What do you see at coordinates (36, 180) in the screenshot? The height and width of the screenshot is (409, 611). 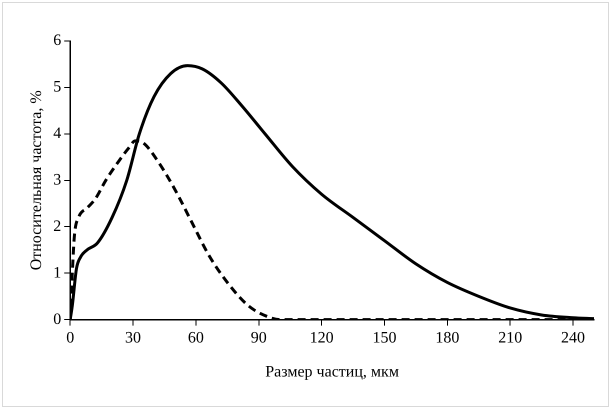 I see `y-axis-title: Относительная частота, %` at bounding box center [36, 180].